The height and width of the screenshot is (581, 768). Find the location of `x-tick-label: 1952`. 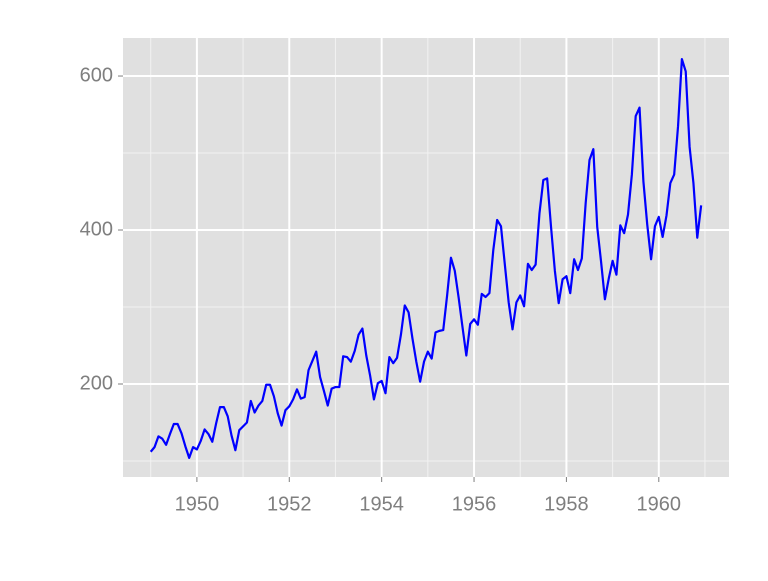

x-tick-label: 1952 is located at coordinates (289, 504).